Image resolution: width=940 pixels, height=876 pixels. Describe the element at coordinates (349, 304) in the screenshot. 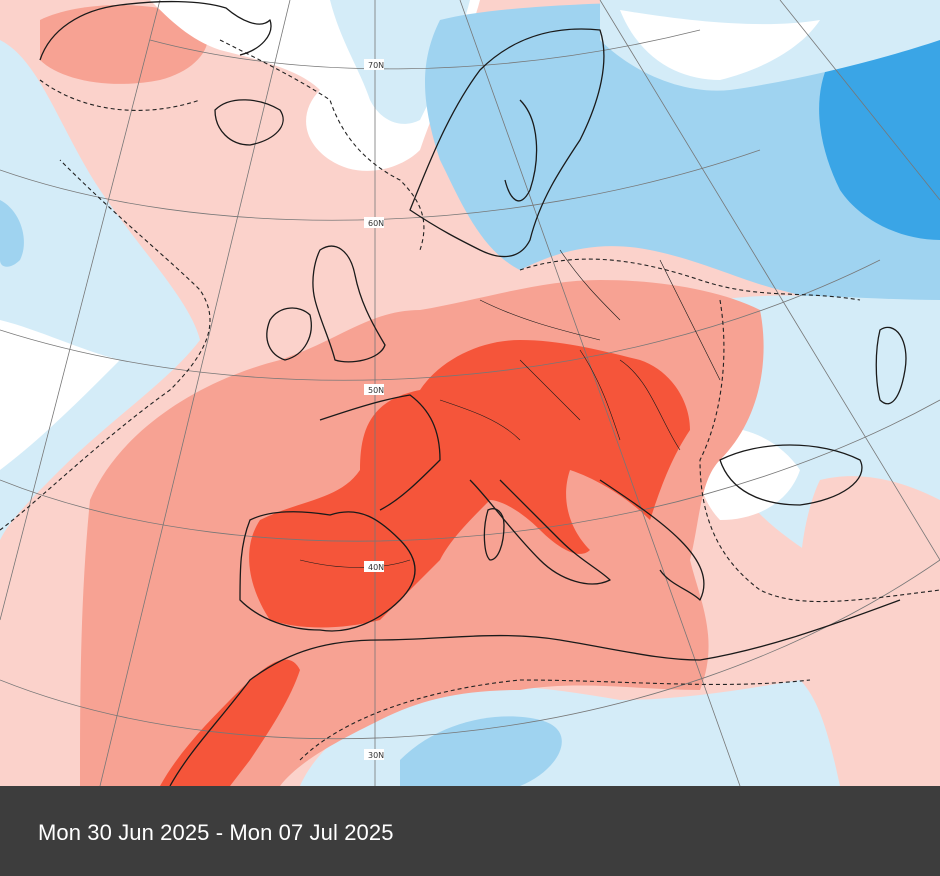

I see `coastline-great-britain` at that location.